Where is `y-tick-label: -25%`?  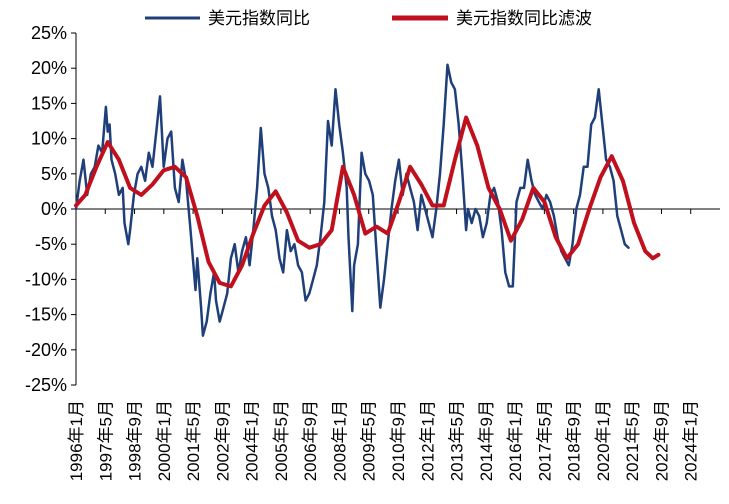 y-tick-label: -25% is located at coordinates (46, 385).